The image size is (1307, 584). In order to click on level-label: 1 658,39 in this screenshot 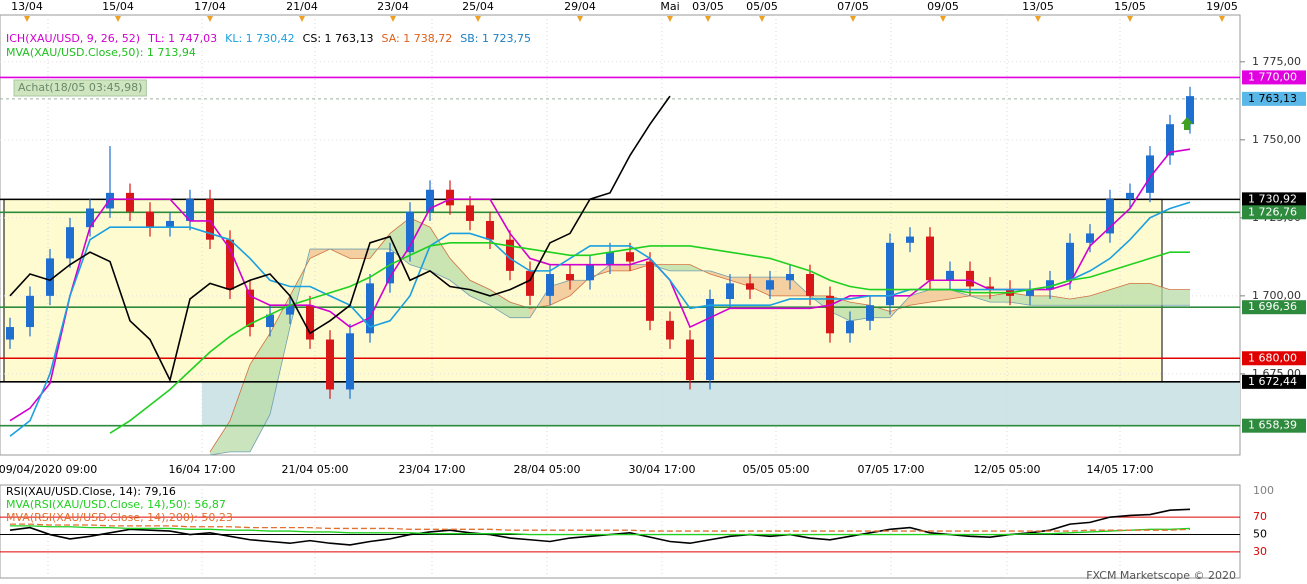, I will do `click(1272, 425)`.